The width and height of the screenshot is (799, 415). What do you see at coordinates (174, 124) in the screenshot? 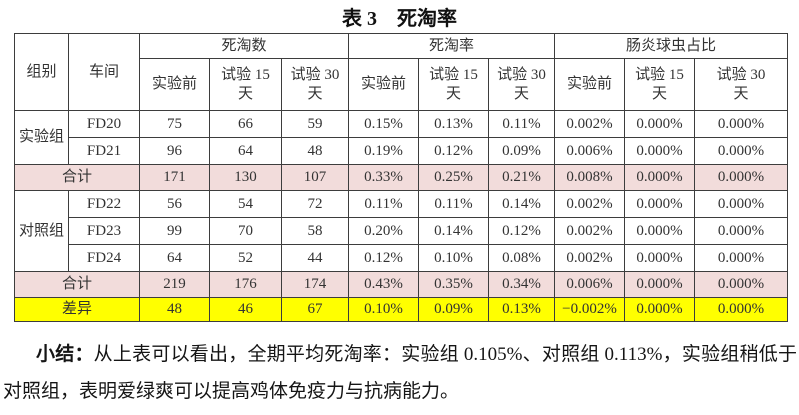
I see `cell: 75` at bounding box center [174, 124].